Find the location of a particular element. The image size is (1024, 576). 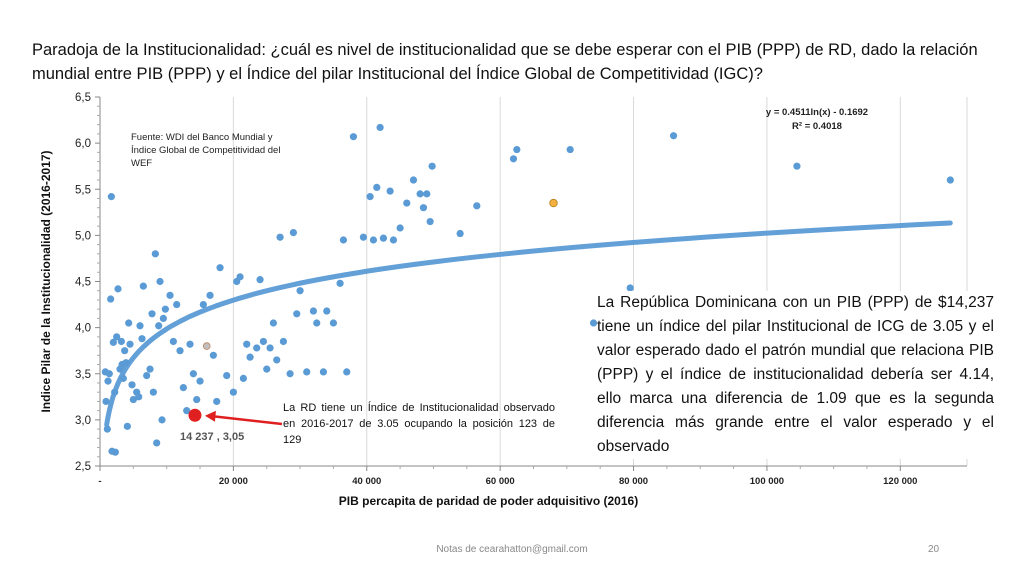

equation-r-squared: R² = 0.4018 is located at coordinates (817, 126).